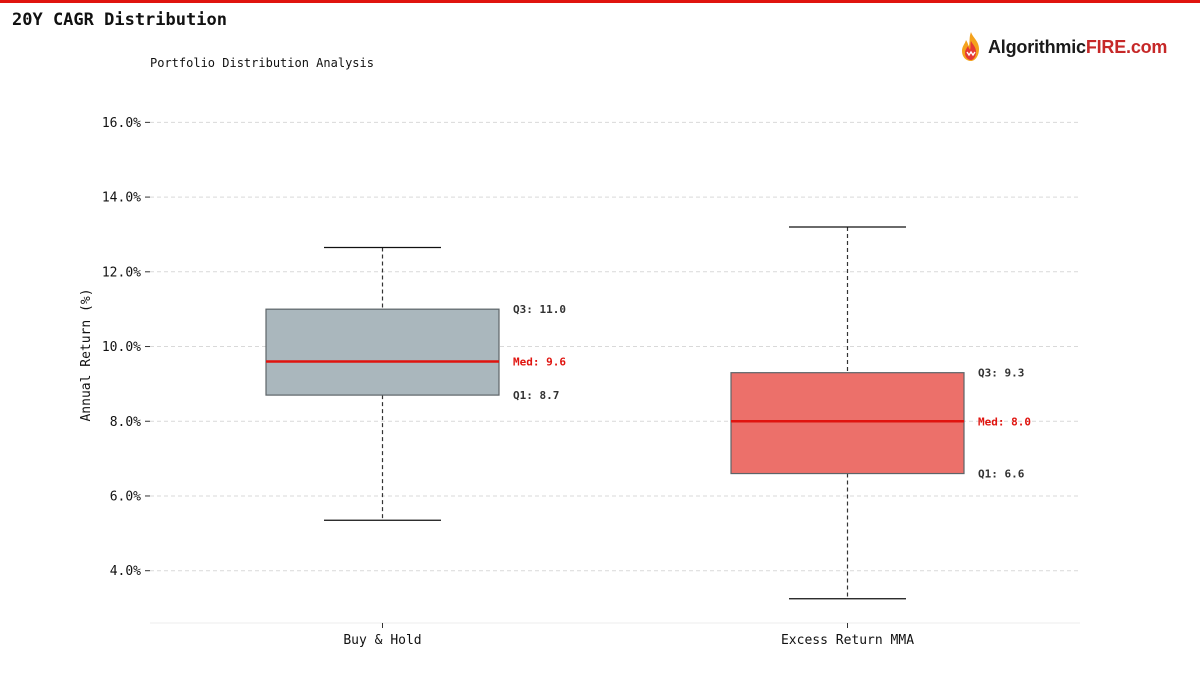 The image size is (1200, 700). Describe the element at coordinates (121, 123) in the screenshot. I see `y-tick-label: 16.0%` at that location.